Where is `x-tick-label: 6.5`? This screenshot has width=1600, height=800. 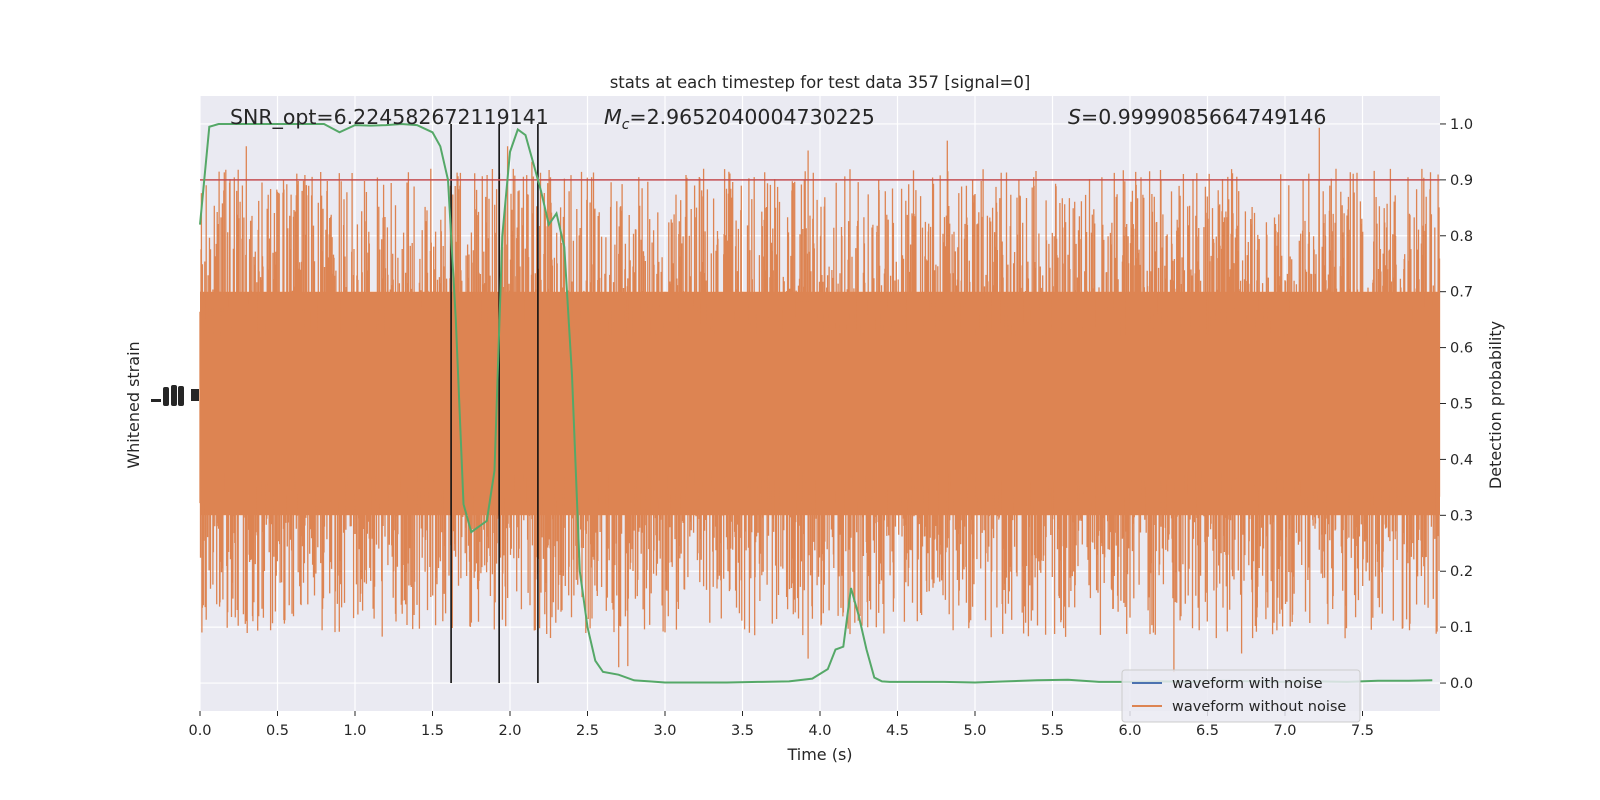 x-tick-label: 6.5 is located at coordinates (1207, 731).